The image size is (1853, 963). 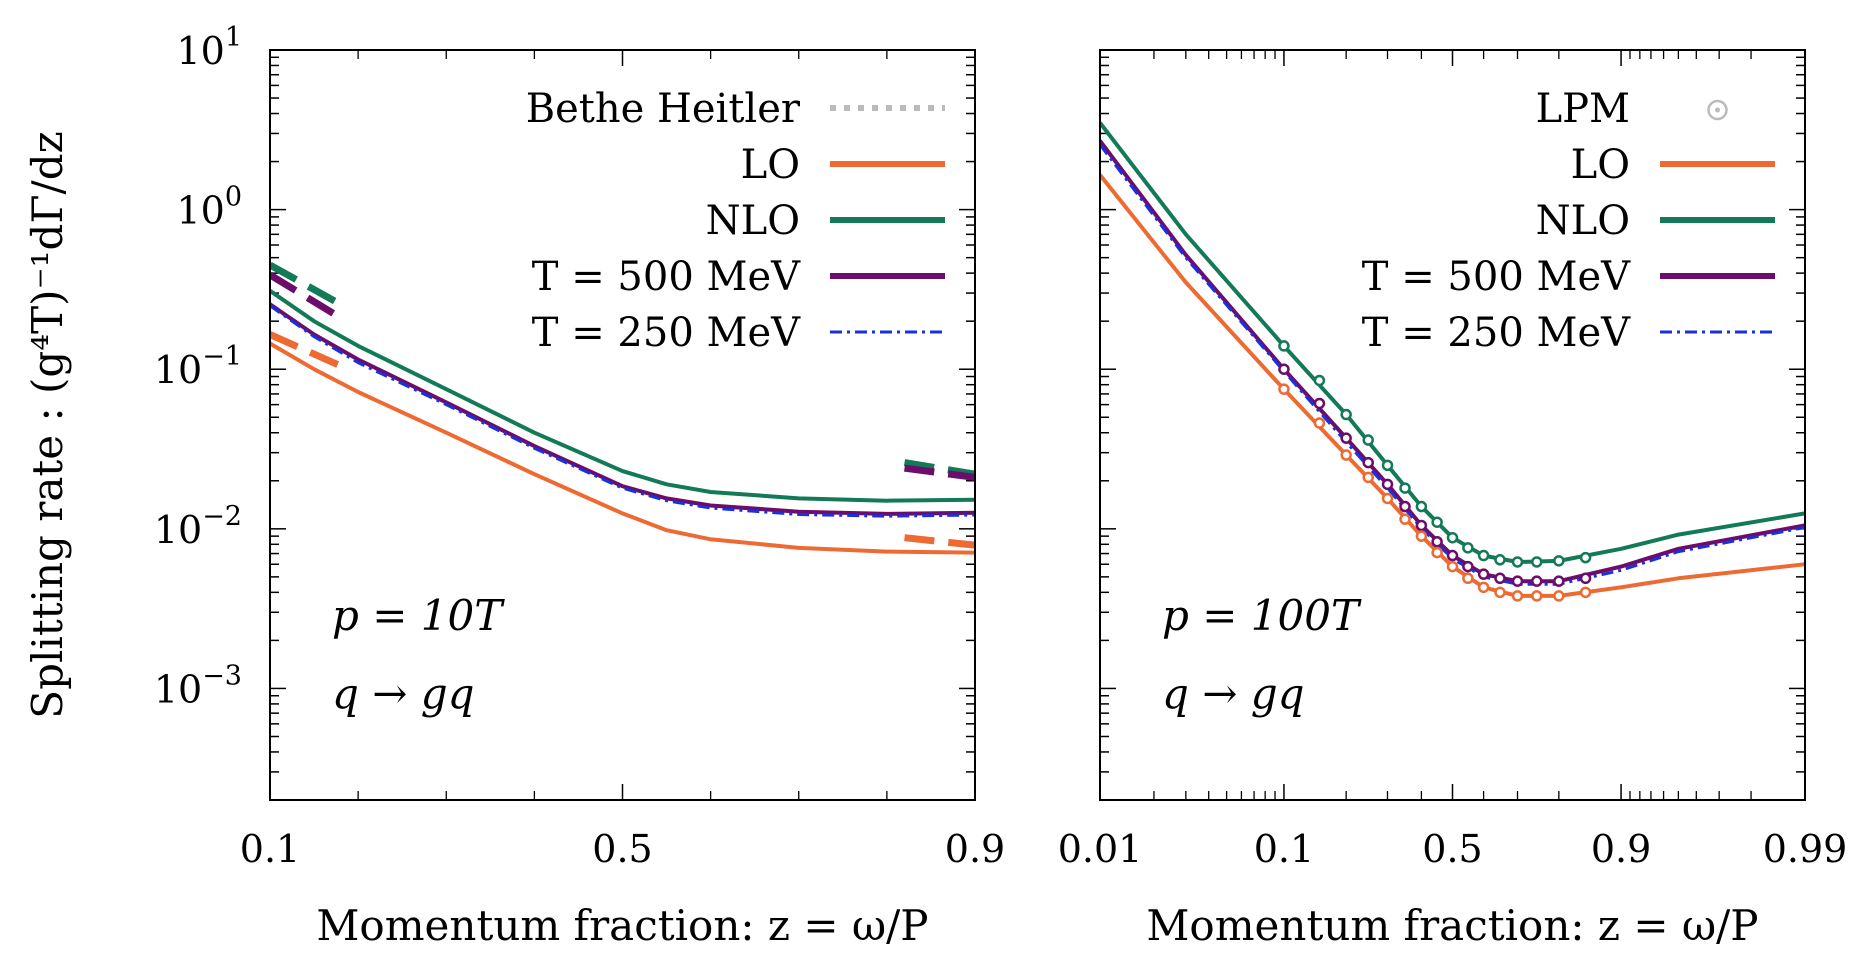 I want to click on legend-label: LPM, so click(x=1583, y=109).